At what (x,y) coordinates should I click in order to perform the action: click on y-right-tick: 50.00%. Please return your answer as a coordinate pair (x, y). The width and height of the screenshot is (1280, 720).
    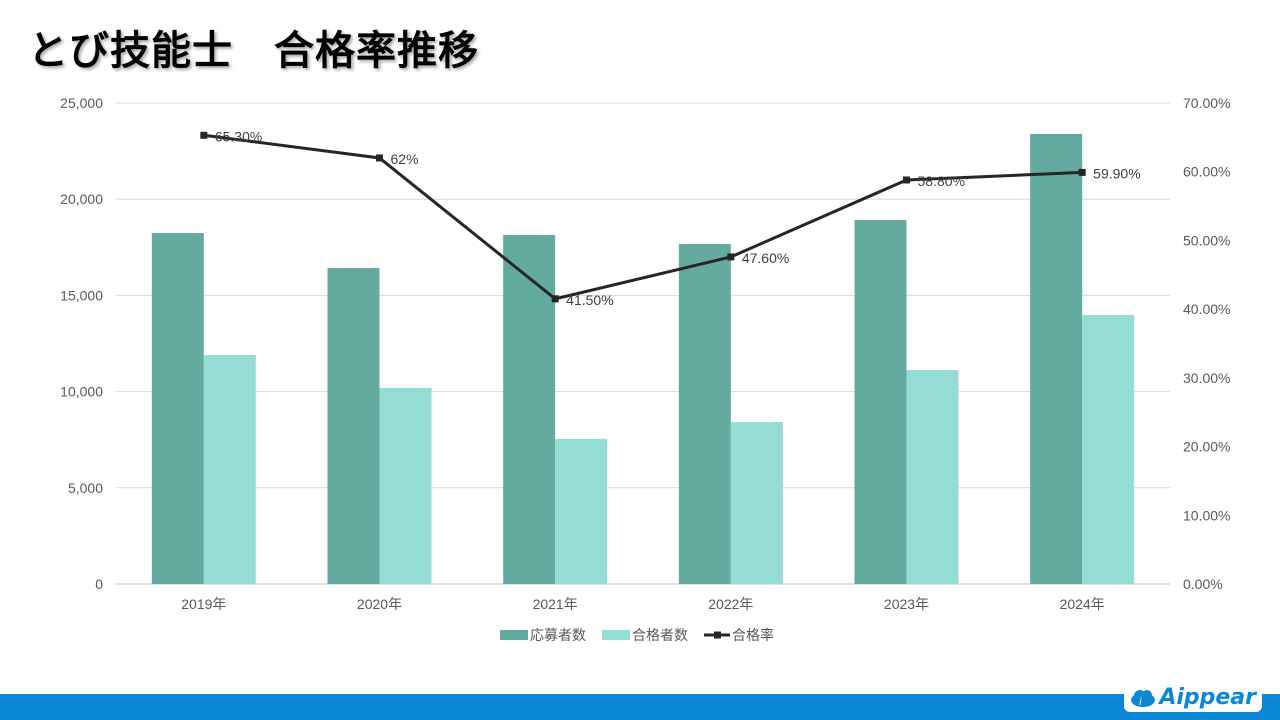
    Looking at the image, I should click on (1206, 240).